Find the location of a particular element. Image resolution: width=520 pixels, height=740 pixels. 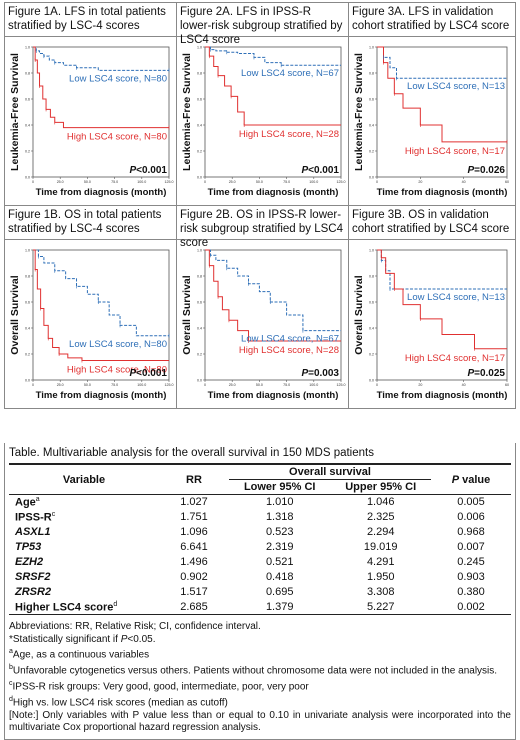

variable-name: ZRSR2 is located at coordinates (33, 592).